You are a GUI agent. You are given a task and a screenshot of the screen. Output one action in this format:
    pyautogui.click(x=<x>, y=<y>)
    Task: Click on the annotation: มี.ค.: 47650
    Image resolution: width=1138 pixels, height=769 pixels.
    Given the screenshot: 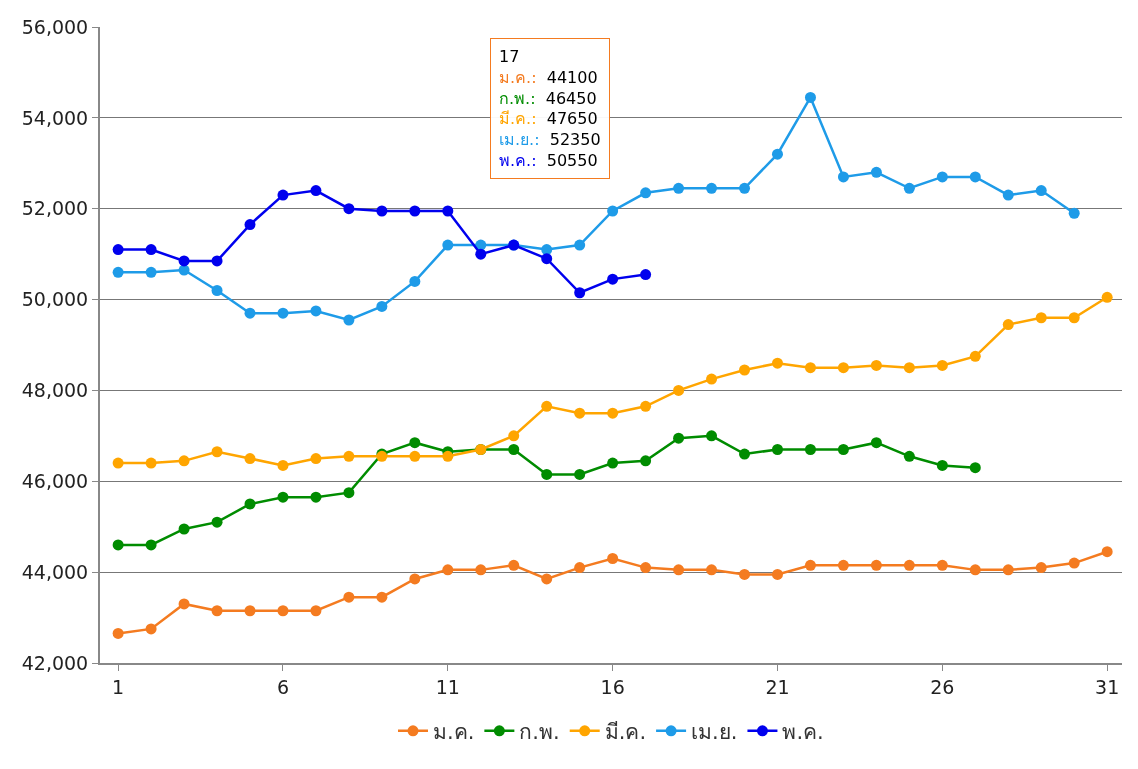 What is the action you would take?
    pyautogui.click(x=548, y=119)
    